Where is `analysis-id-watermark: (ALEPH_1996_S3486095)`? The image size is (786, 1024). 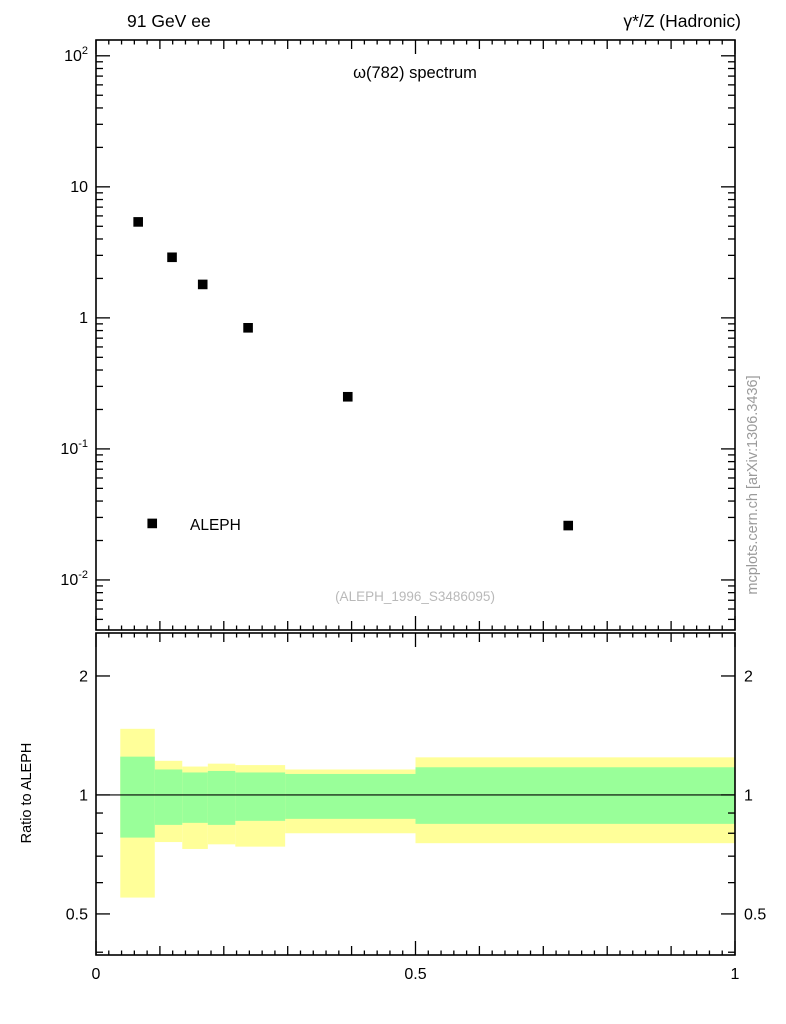
analysis-id-watermark: (ALEPH_1996_S3486095) is located at coordinates (415, 596).